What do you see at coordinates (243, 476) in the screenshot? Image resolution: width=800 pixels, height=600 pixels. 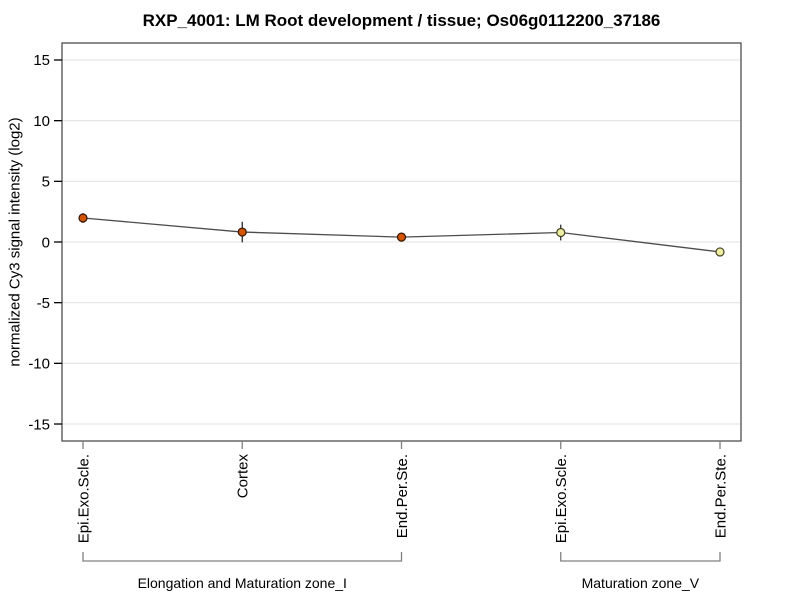 I see `x-tick-label: Cortex` at bounding box center [243, 476].